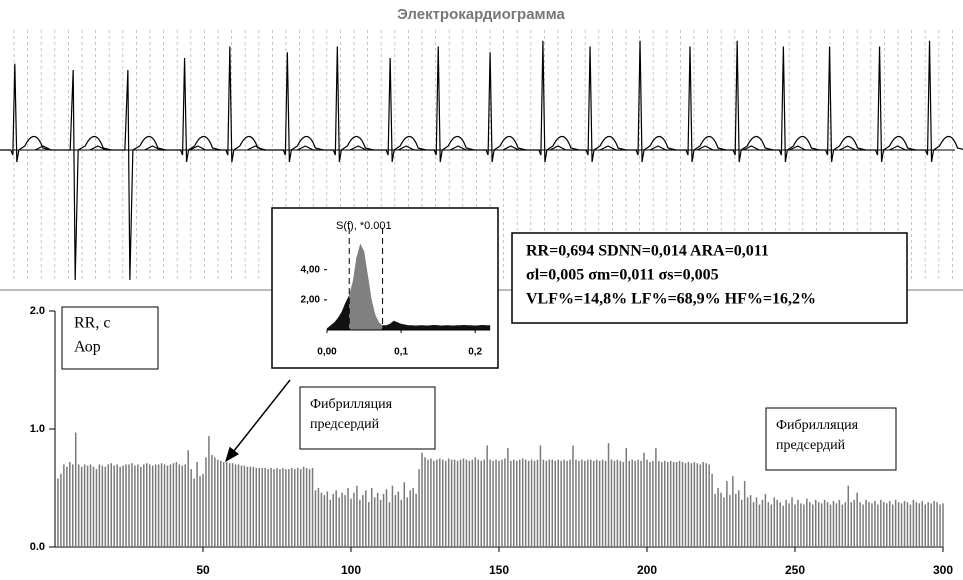 The height and width of the screenshot is (580, 963). I want to click on annotation-text: RR, с, so click(92, 323).